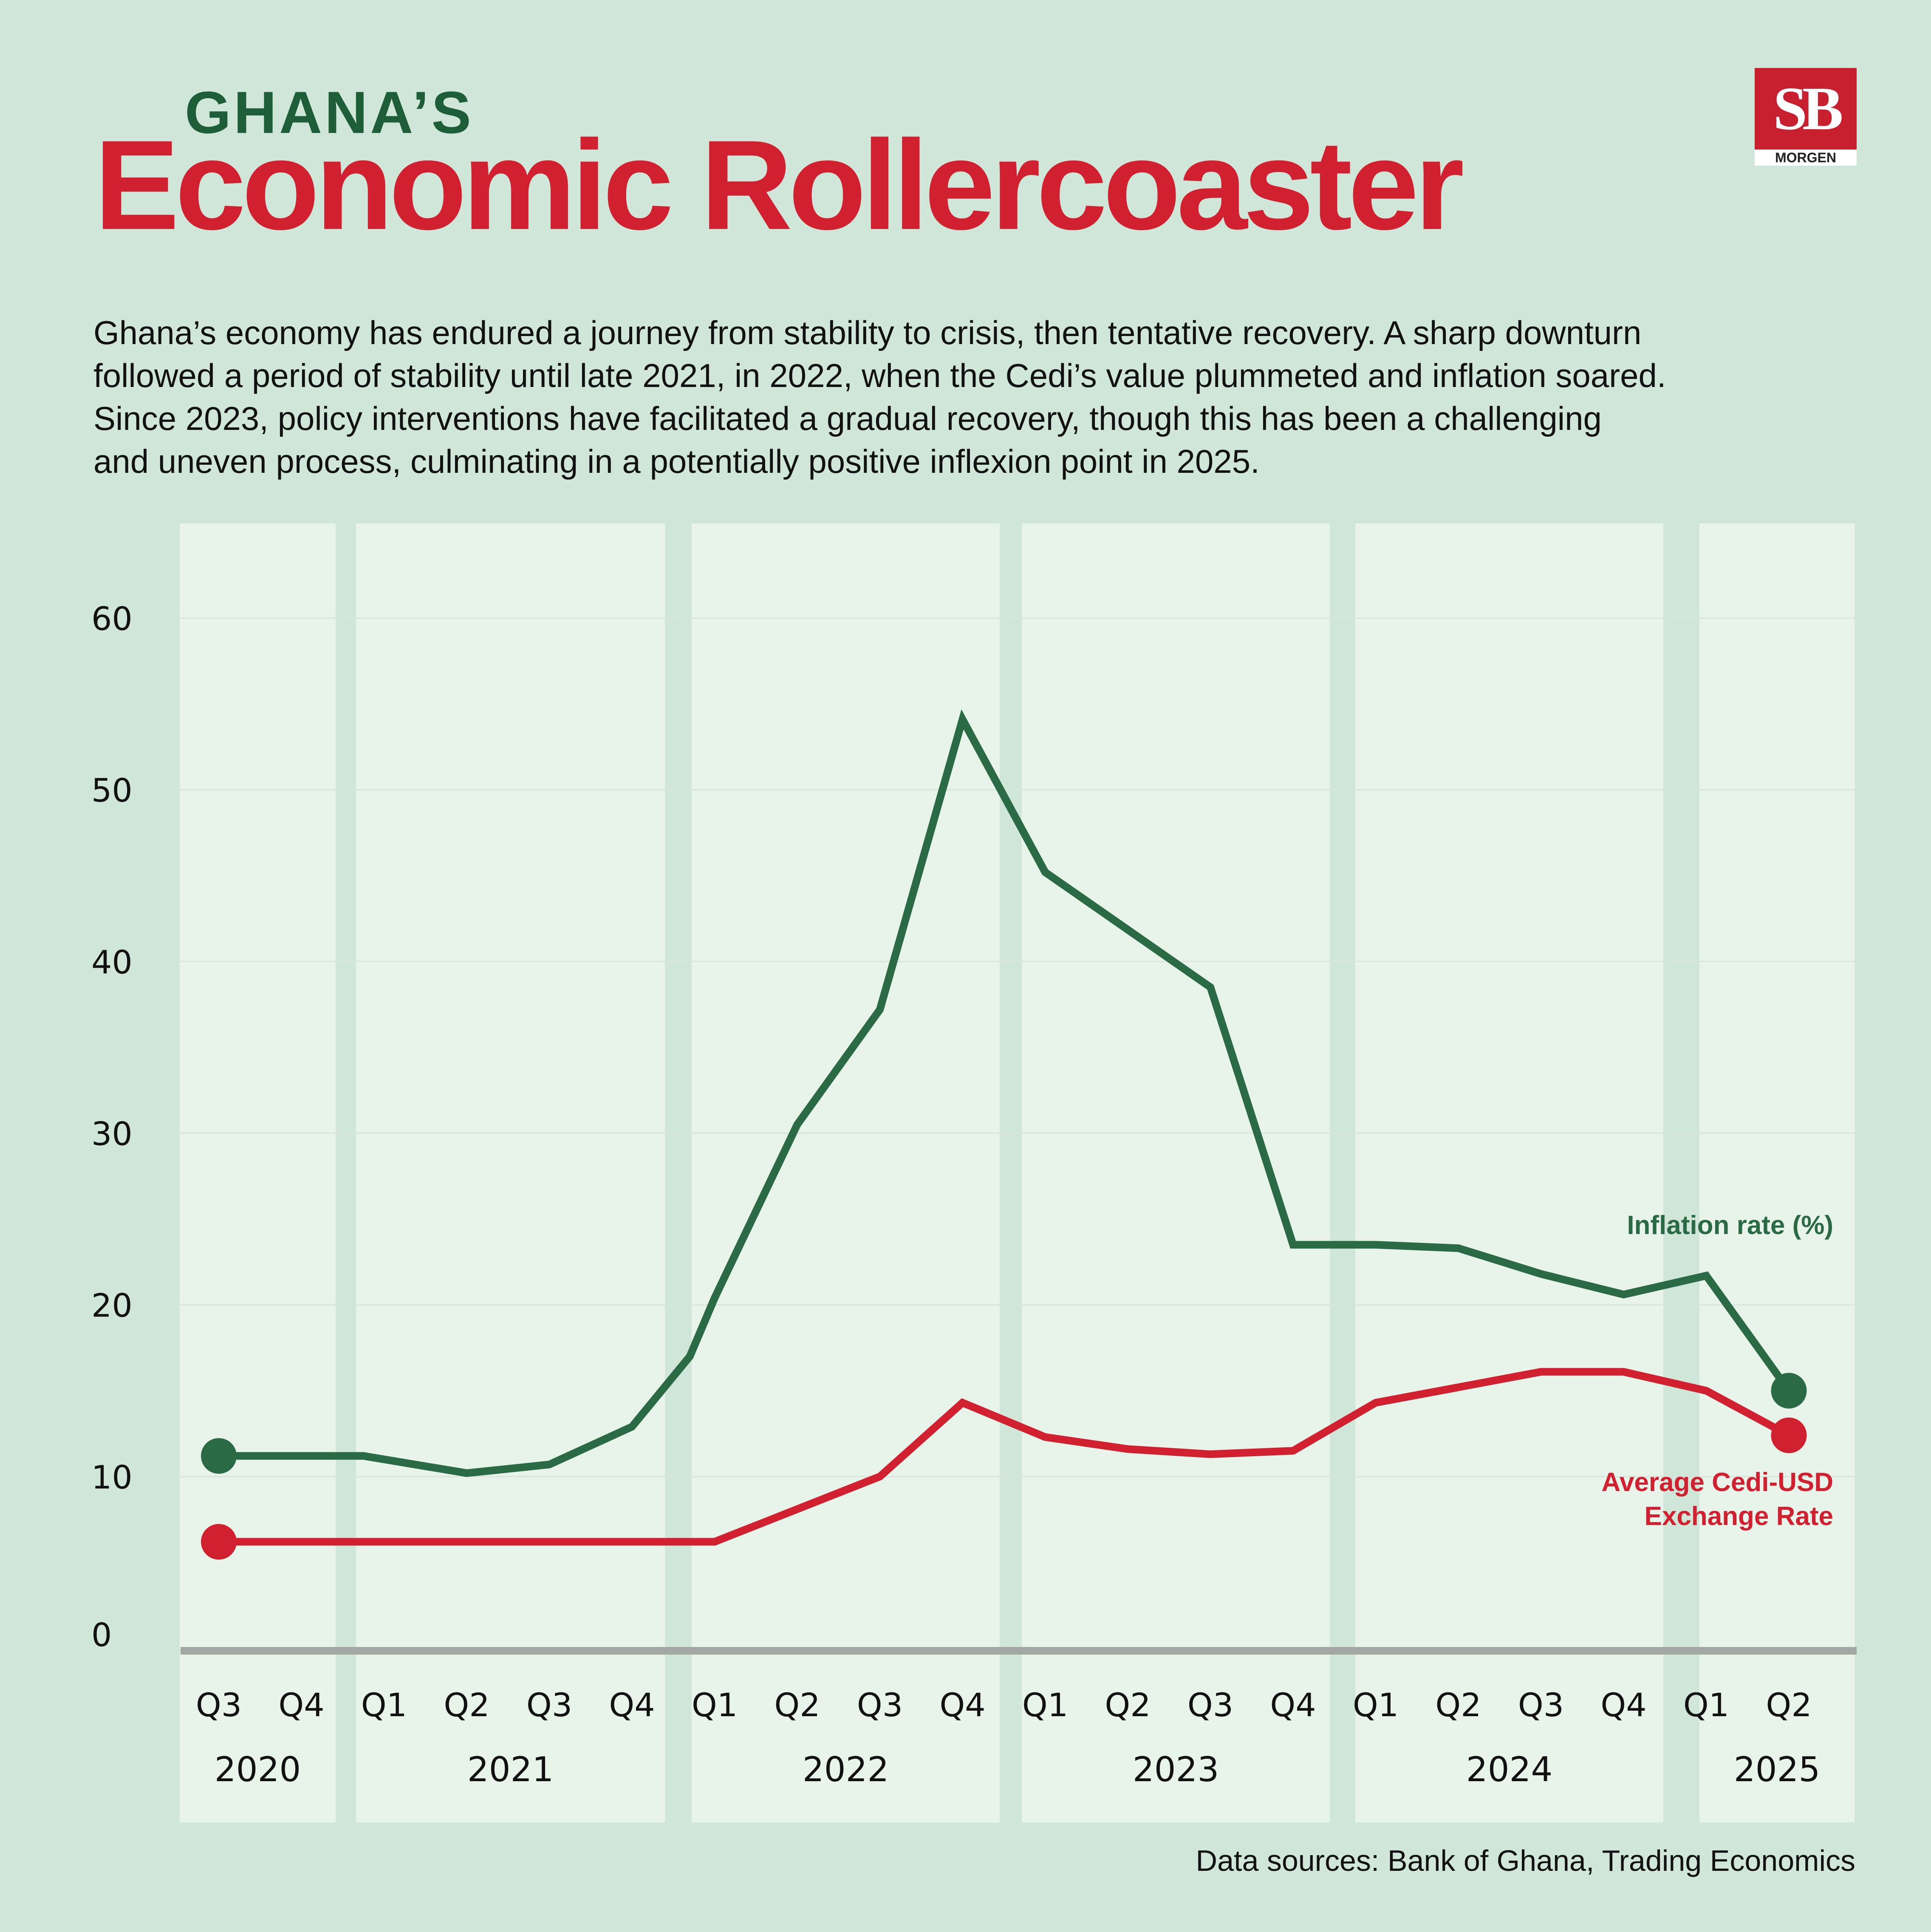 The width and height of the screenshot is (1931, 1932). I want to click on y-tick-label: 50, so click(112, 790).